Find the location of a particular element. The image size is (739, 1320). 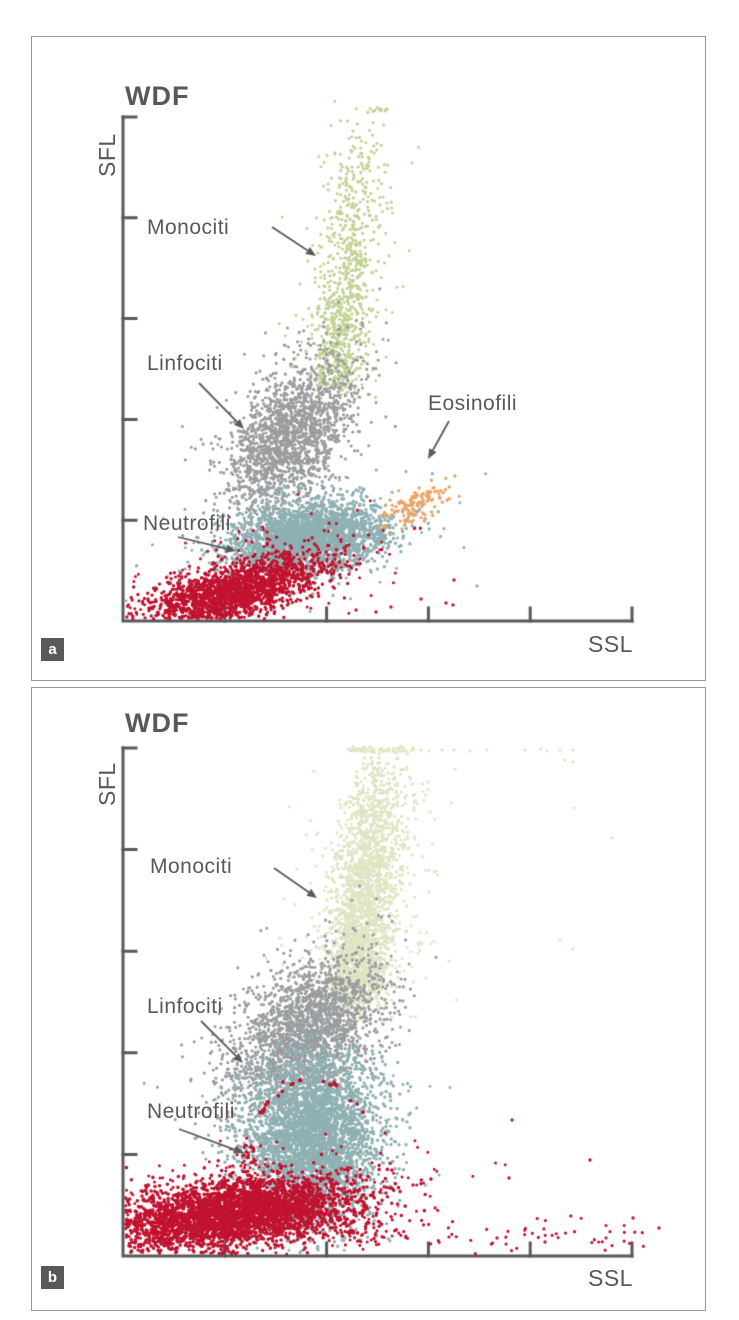

annotation-linfociti-a: Linfociti is located at coordinates (185, 363).